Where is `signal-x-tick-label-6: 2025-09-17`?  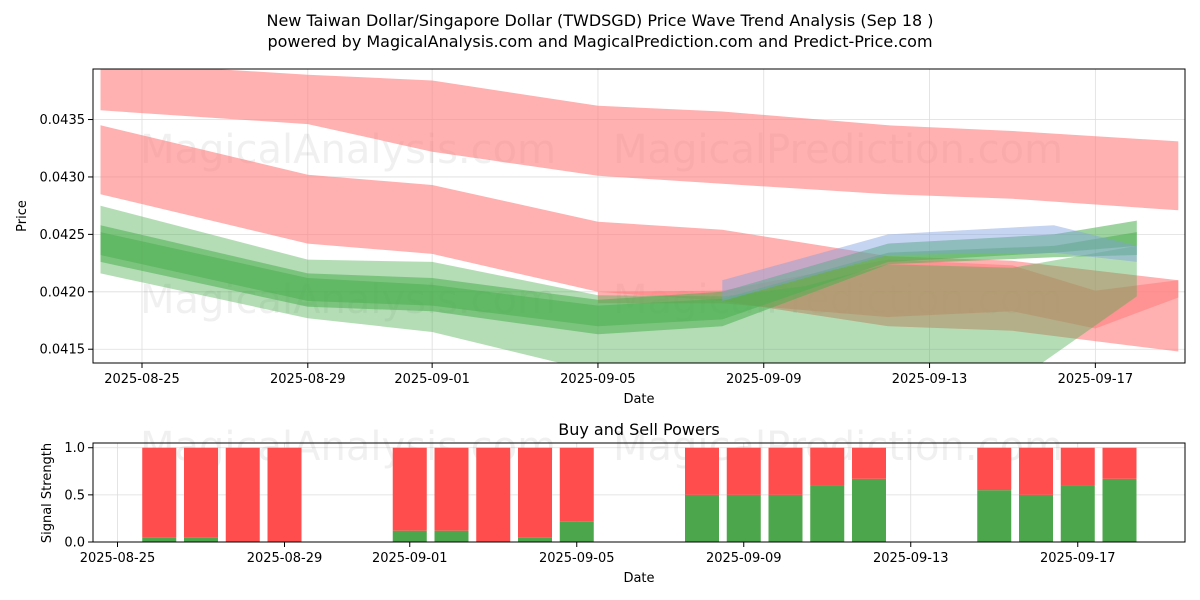 signal-x-tick-label-6: 2025-09-17 is located at coordinates (1078, 558).